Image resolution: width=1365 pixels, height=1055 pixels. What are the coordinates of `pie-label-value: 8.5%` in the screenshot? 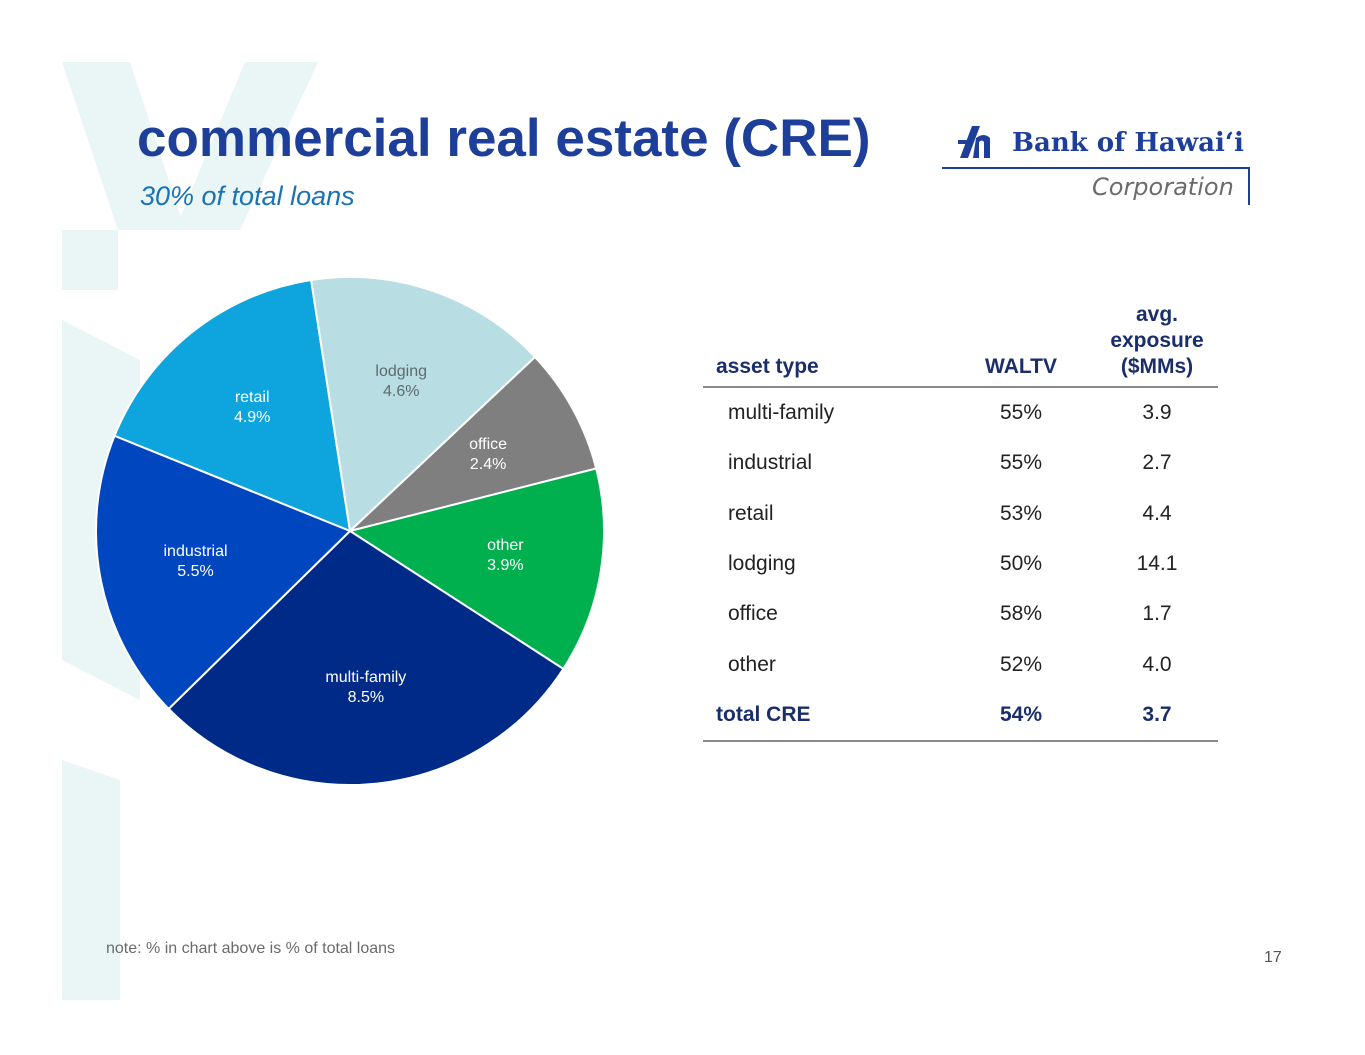 It's located at (366, 697).